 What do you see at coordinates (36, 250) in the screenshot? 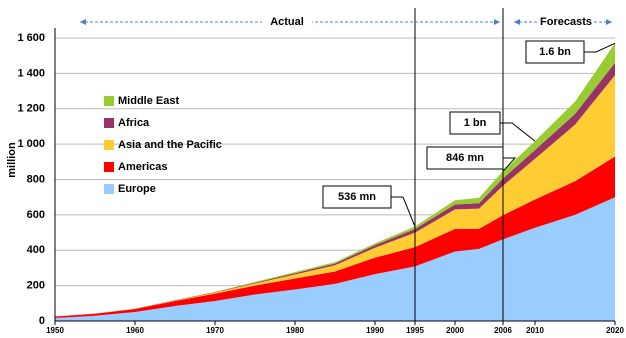
I see `y-tick-label: 400` at bounding box center [36, 250].